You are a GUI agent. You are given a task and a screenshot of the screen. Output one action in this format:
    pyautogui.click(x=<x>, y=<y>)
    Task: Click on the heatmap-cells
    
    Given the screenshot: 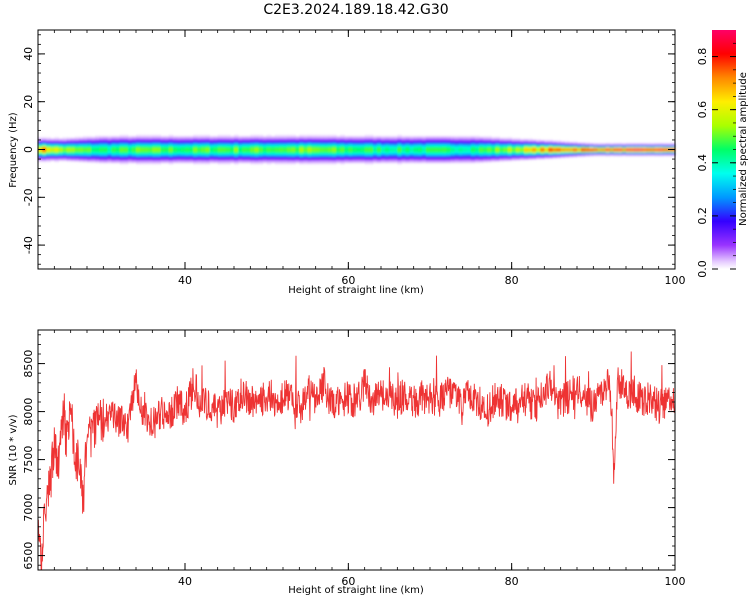 What is the action you would take?
    pyautogui.click(x=357, y=150)
    